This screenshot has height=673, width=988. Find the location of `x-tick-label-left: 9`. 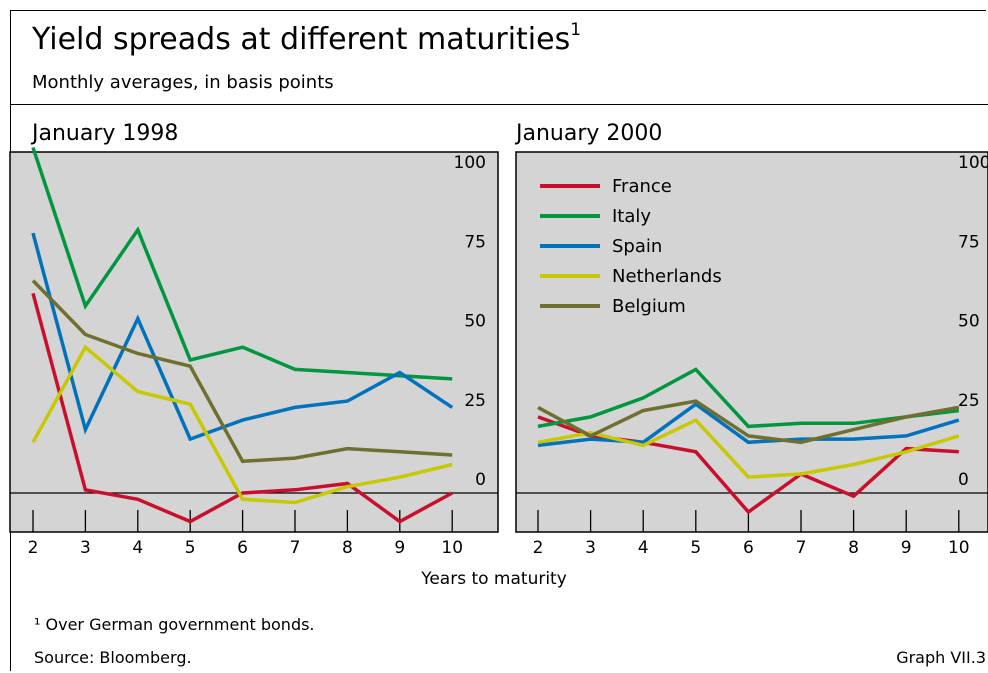

x-tick-label-left: 9 is located at coordinates (399, 548).